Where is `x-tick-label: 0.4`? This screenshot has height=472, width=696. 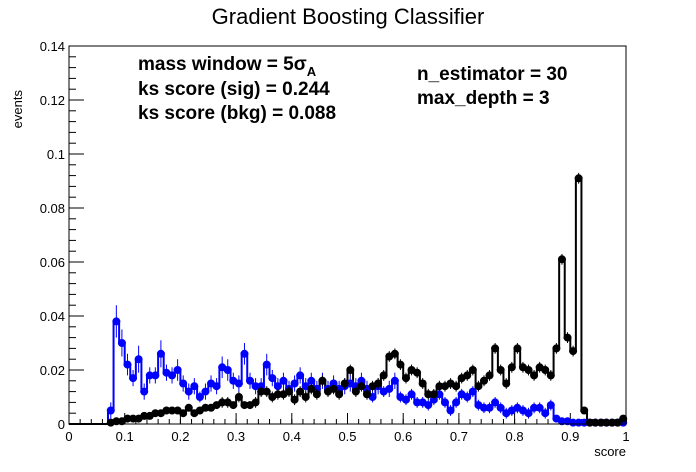 x-tick-label: 0.4 is located at coordinates (292, 436).